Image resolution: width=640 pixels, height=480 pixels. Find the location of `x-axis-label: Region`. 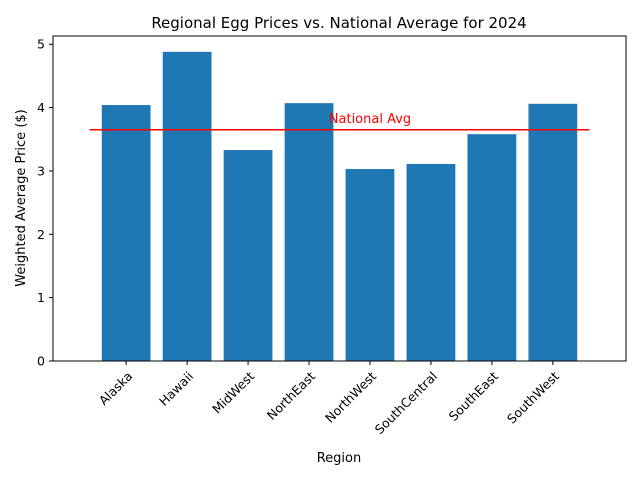

x-axis-label: Region is located at coordinates (339, 458).